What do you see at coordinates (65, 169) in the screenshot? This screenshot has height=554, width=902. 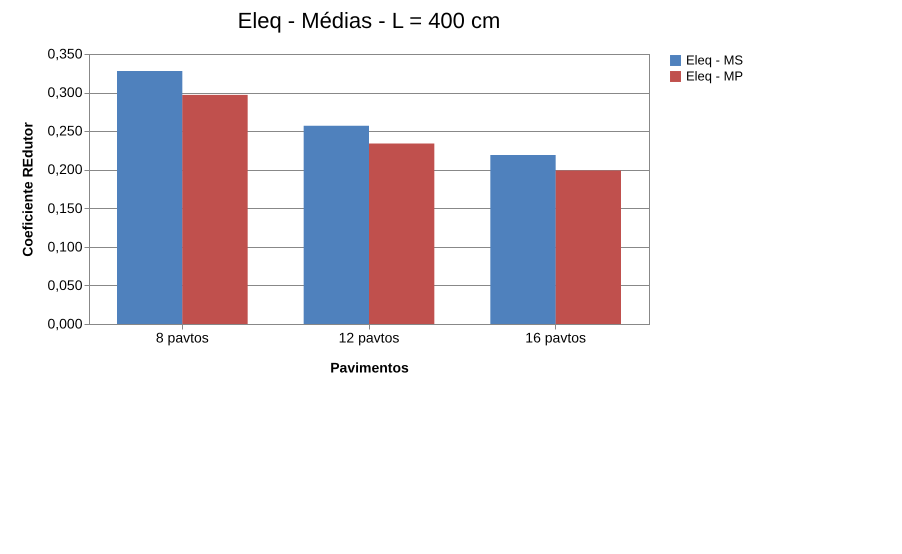 I see `y-tick-label: 0,200` at bounding box center [65, 169].